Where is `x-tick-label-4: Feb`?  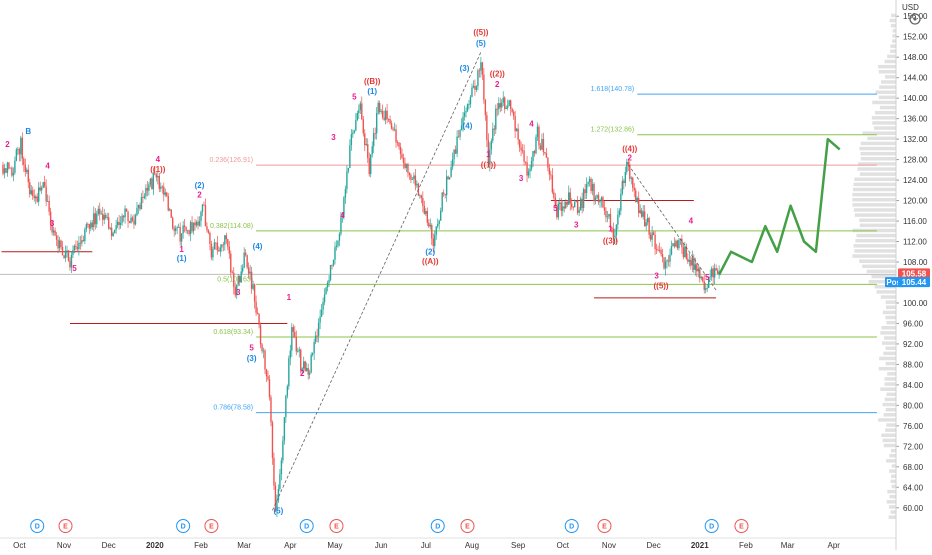 x-tick-label-4: Feb is located at coordinates (201, 545).